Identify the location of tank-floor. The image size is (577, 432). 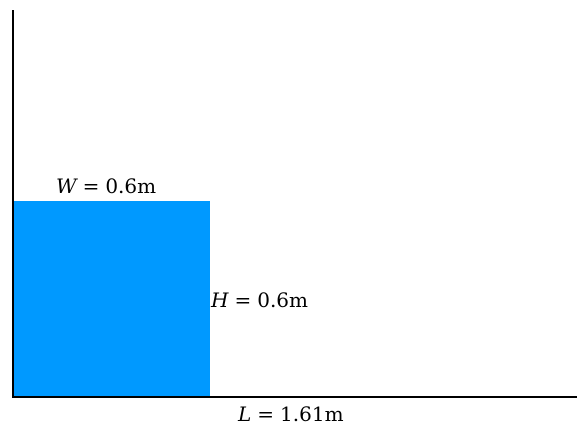
(294, 397).